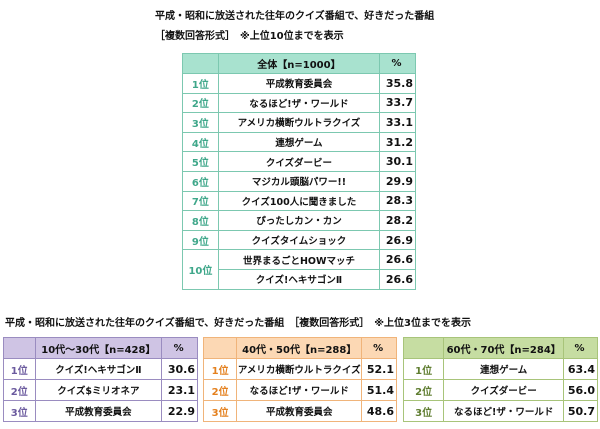 The height and width of the screenshot is (429, 600). I want to click on header-label: 全体【n=1000】, so click(299, 63).